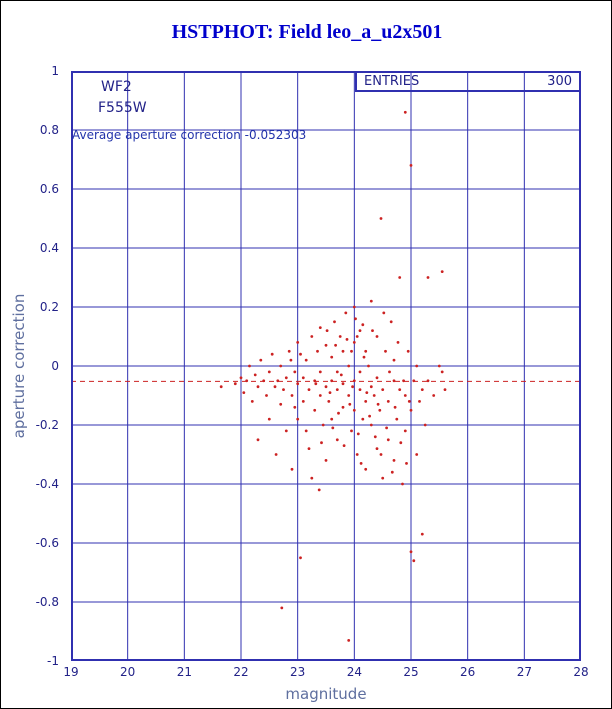 This screenshot has height=709, width=612. Describe the element at coordinates (354, 672) in the screenshot. I see `x-tick-label: 24` at that location.